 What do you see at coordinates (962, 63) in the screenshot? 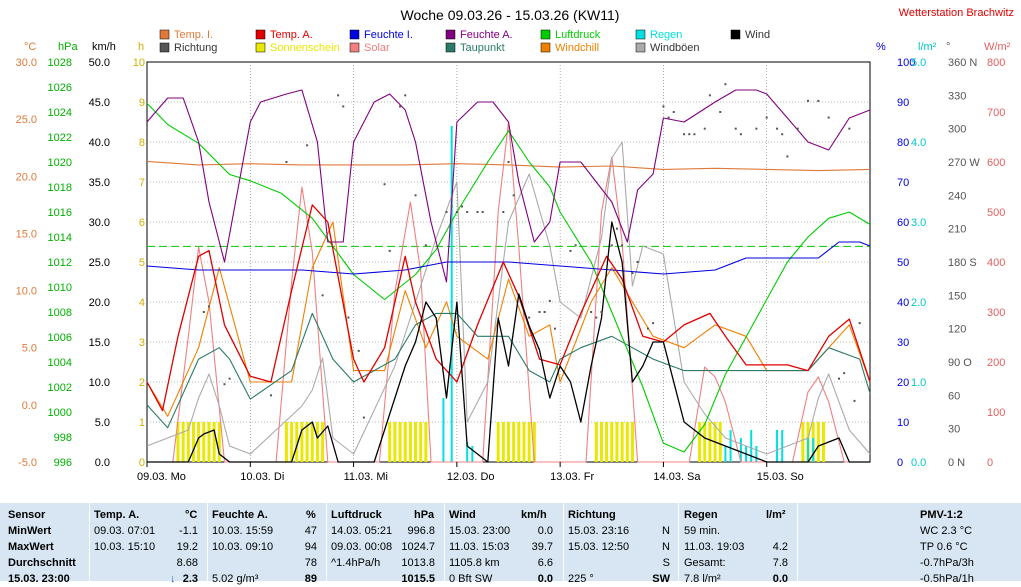
I see `axis-tick-dir: 360 N` at bounding box center [962, 63].